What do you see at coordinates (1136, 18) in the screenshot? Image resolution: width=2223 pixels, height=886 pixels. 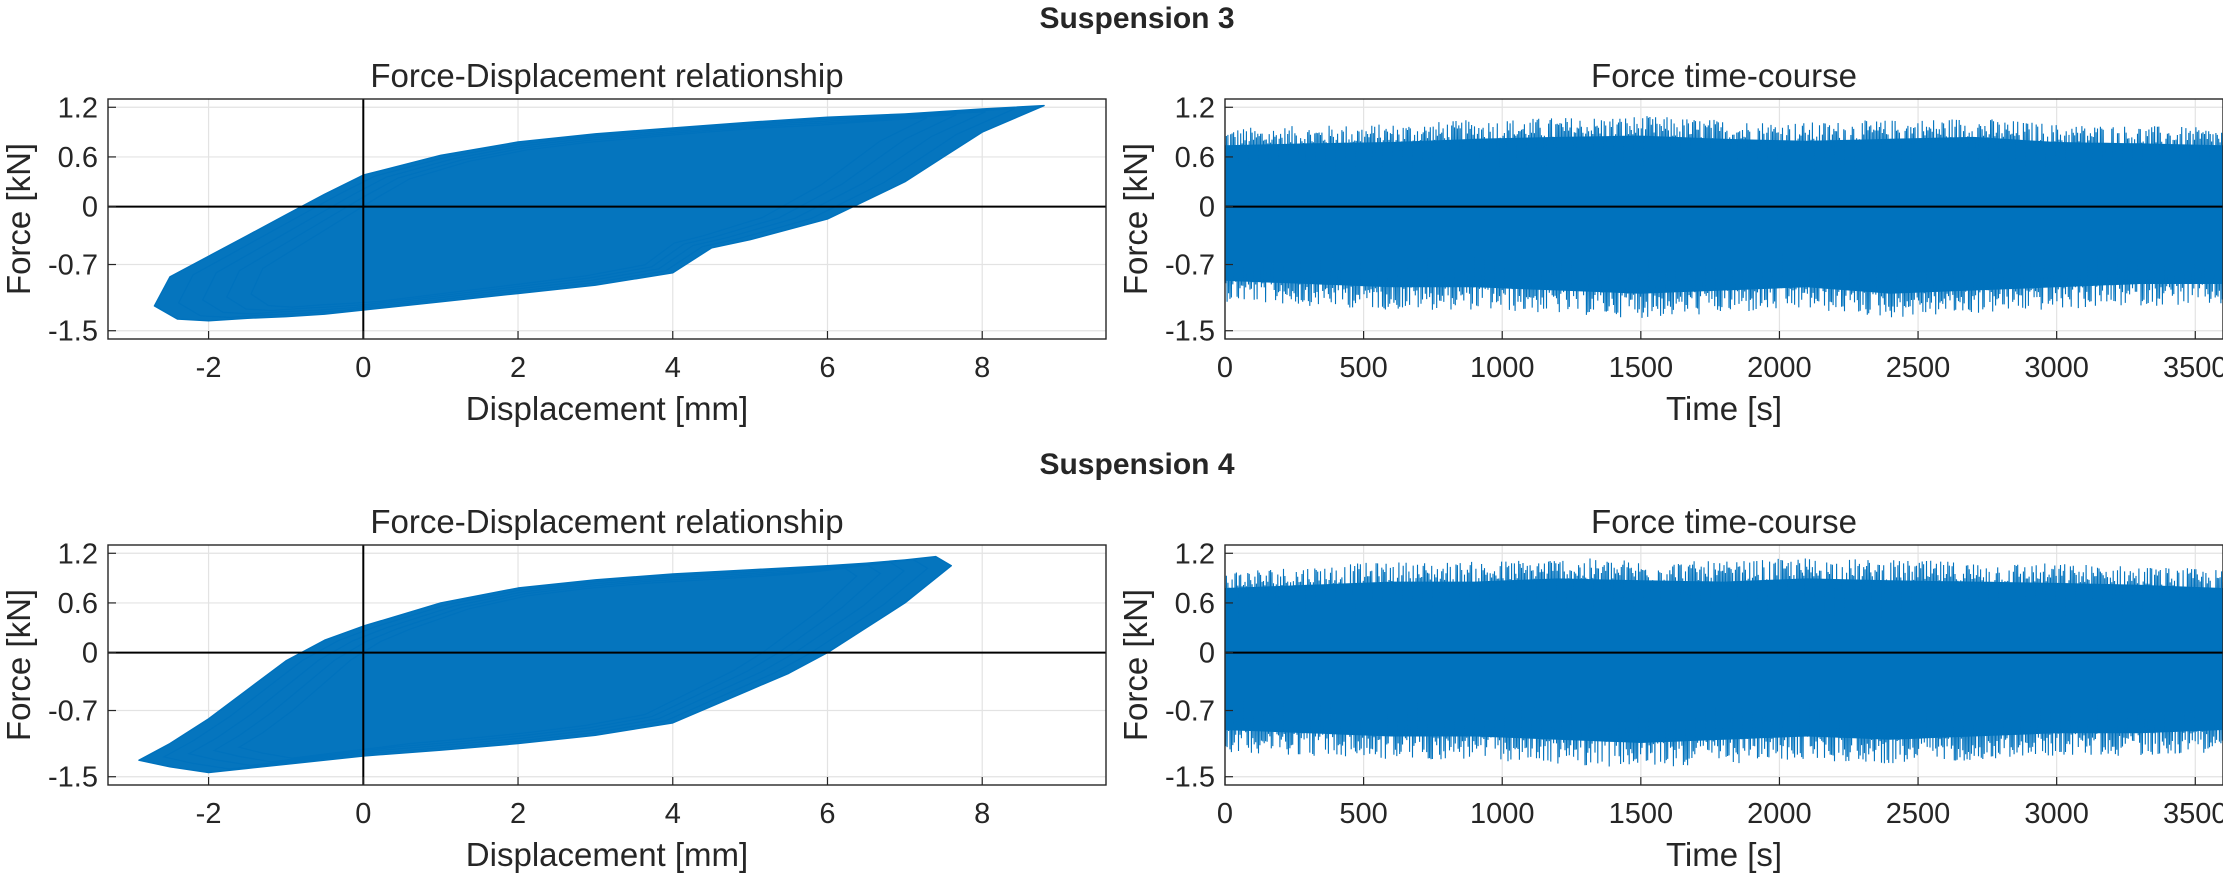 I see `group-title-suspension-3: Suspension 3` at bounding box center [1136, 18].